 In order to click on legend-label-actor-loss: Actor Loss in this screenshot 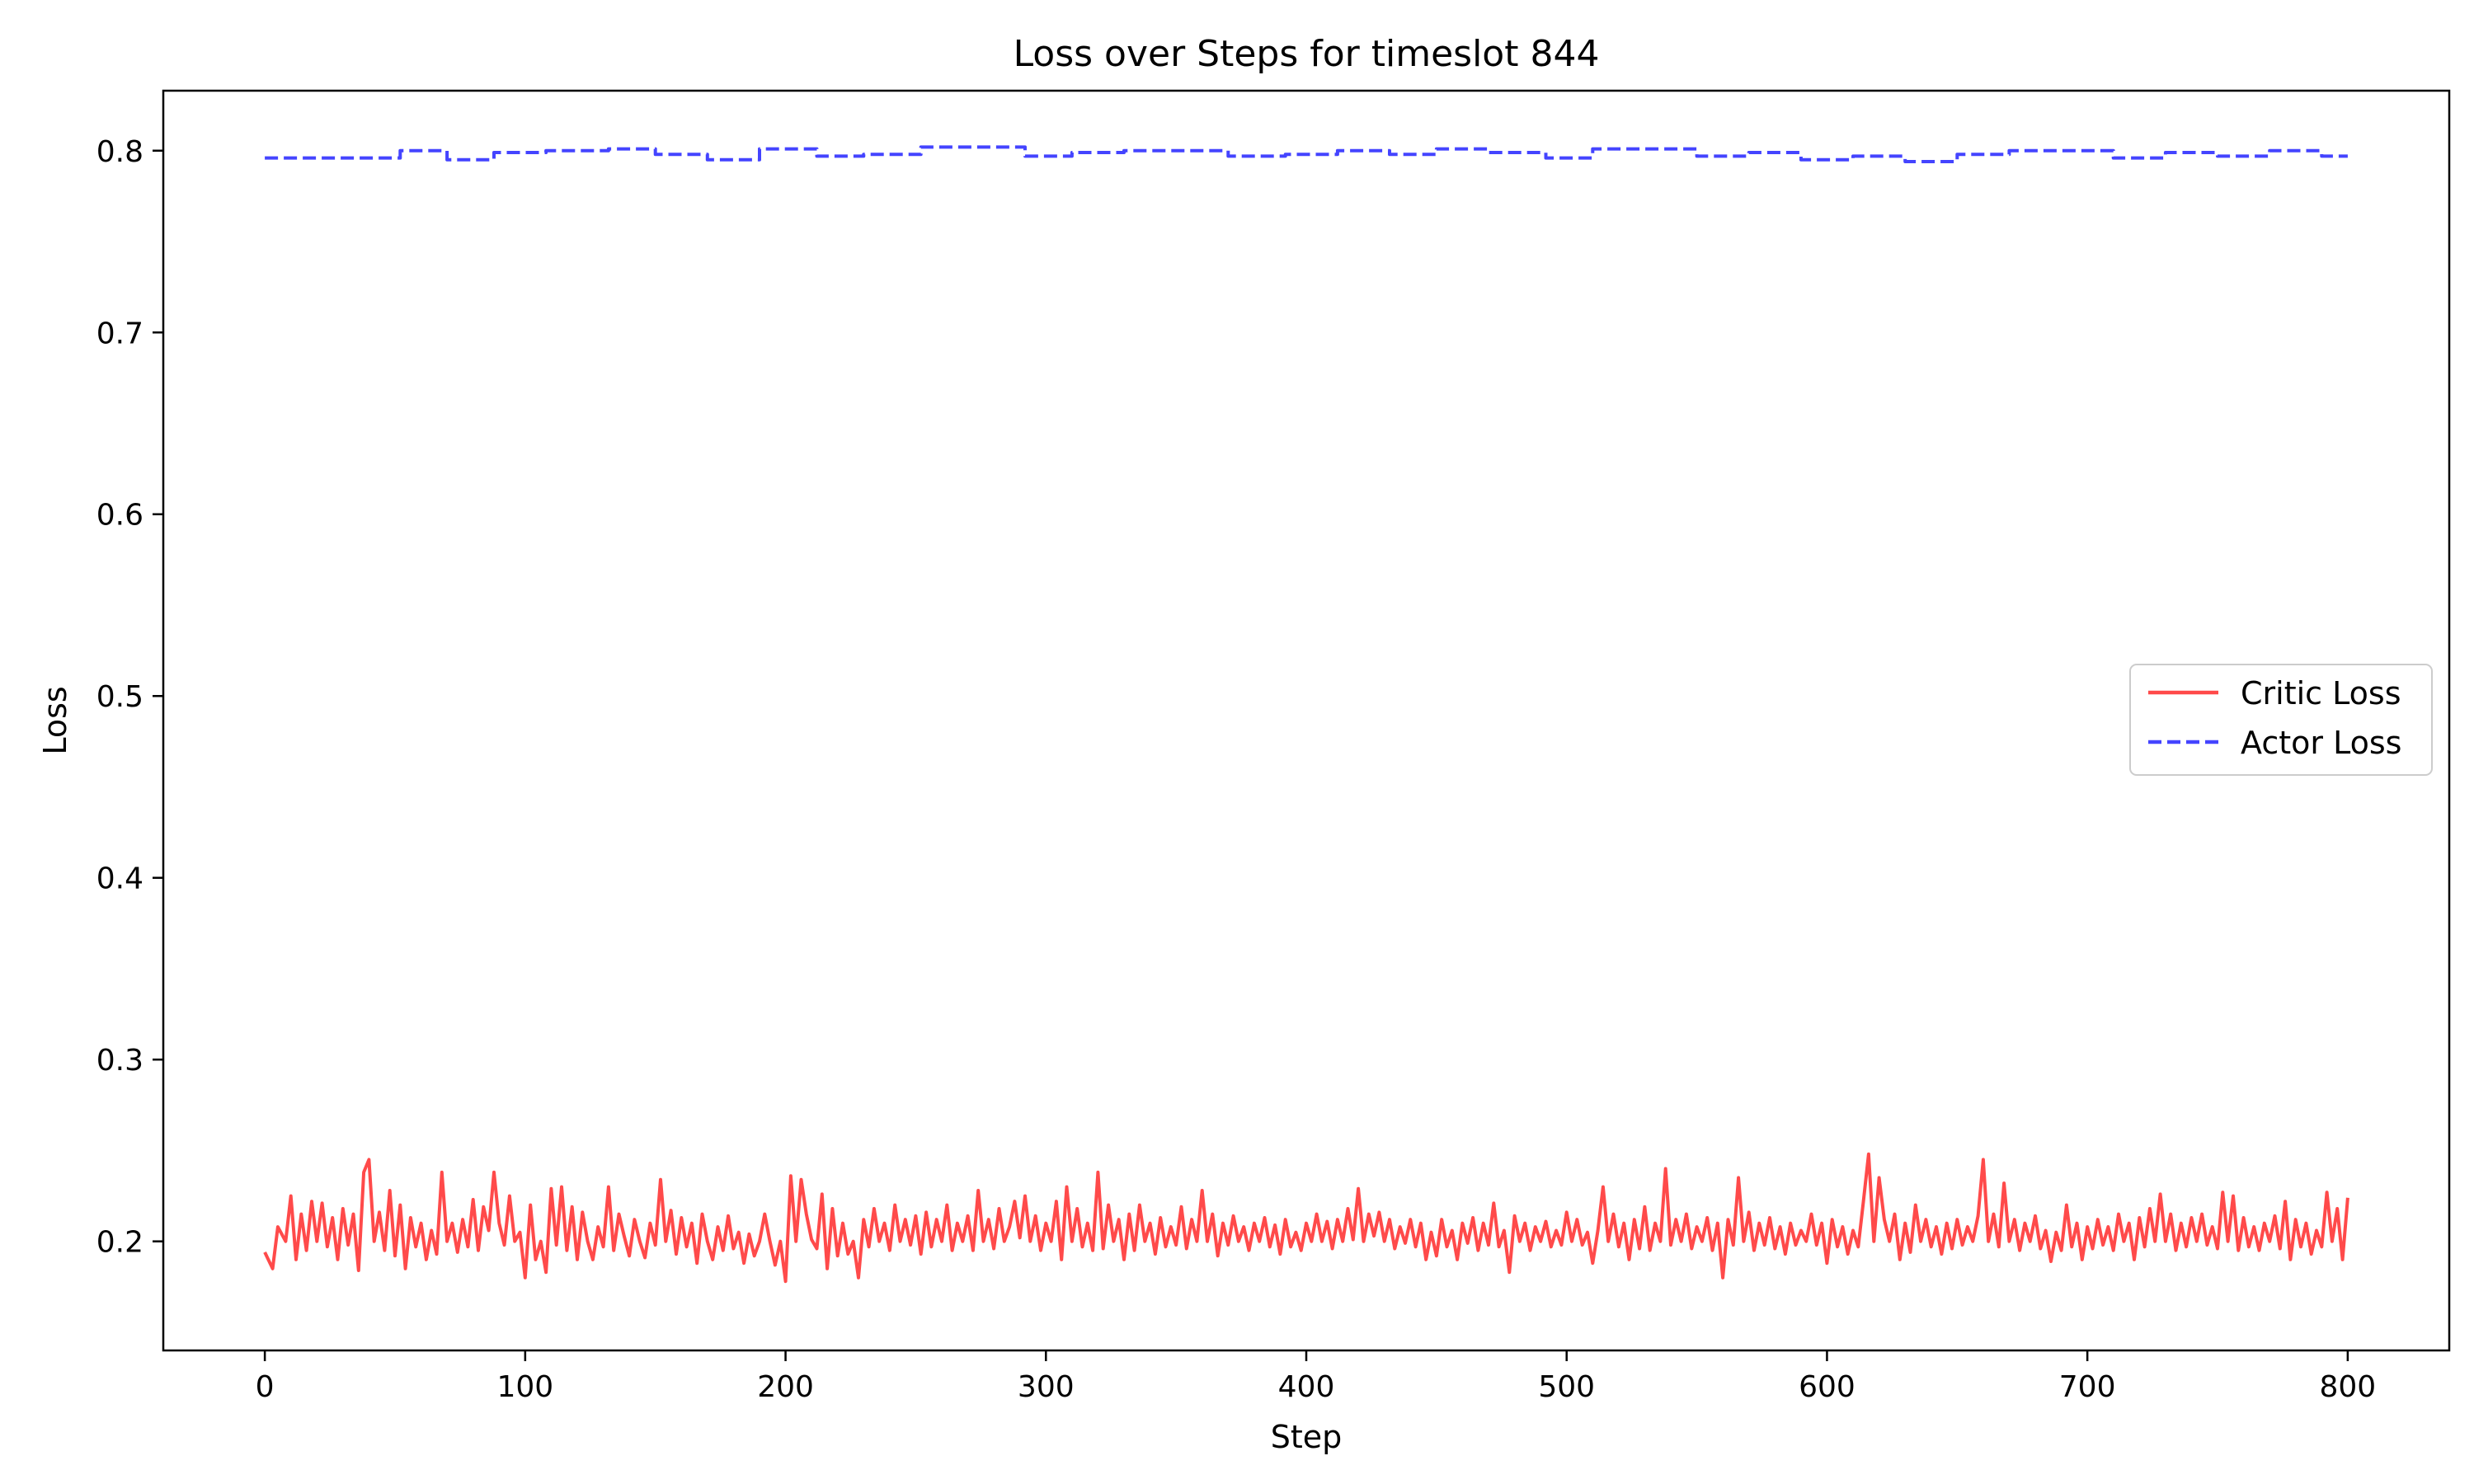, I will do `click(2321, 743)`.